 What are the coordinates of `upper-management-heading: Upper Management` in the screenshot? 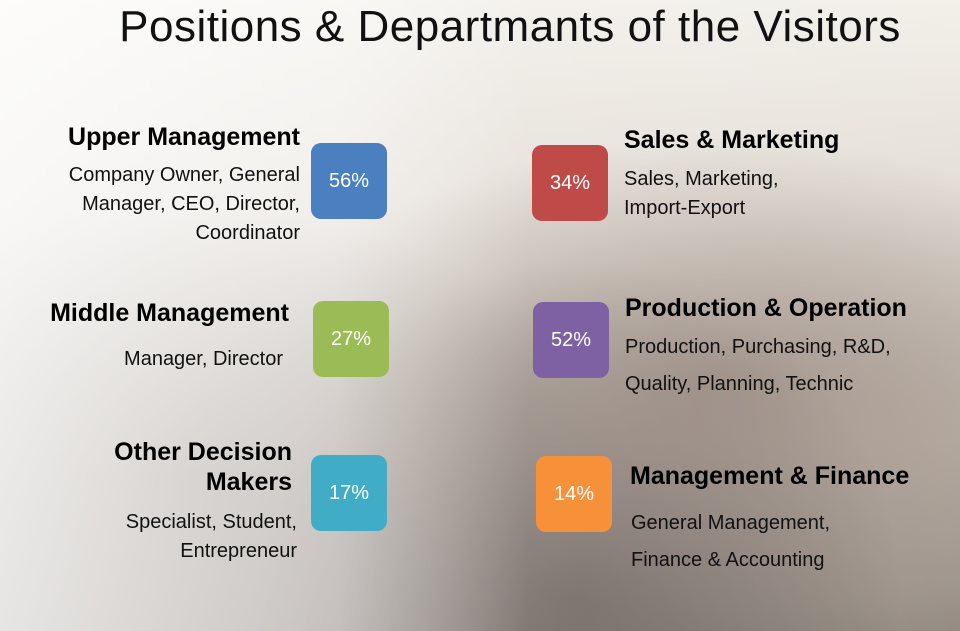 It's located at (184, 137).